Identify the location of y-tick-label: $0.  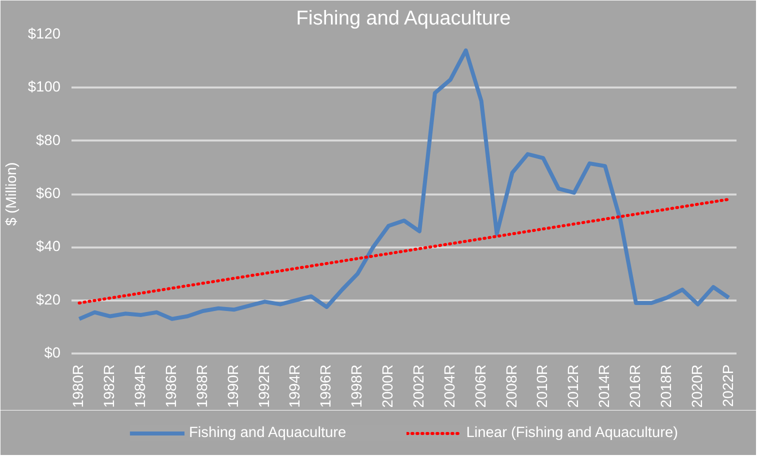
(52, 354).